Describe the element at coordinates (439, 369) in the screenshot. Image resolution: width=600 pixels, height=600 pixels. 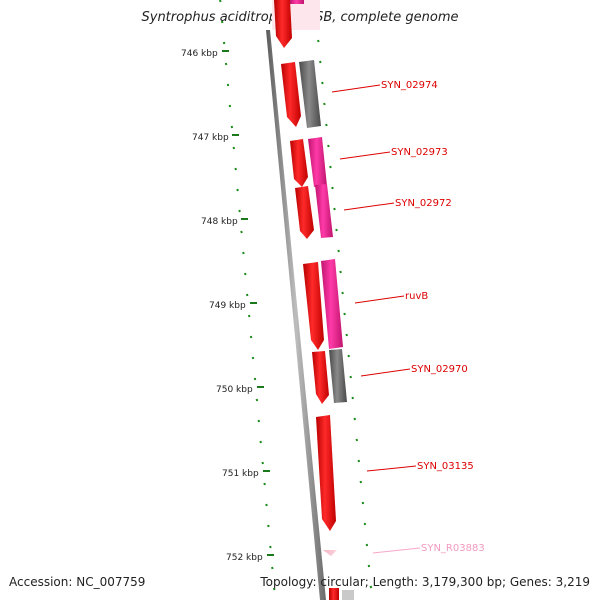
I see `gene-label-syn-02970: SYN_02970` at that location.